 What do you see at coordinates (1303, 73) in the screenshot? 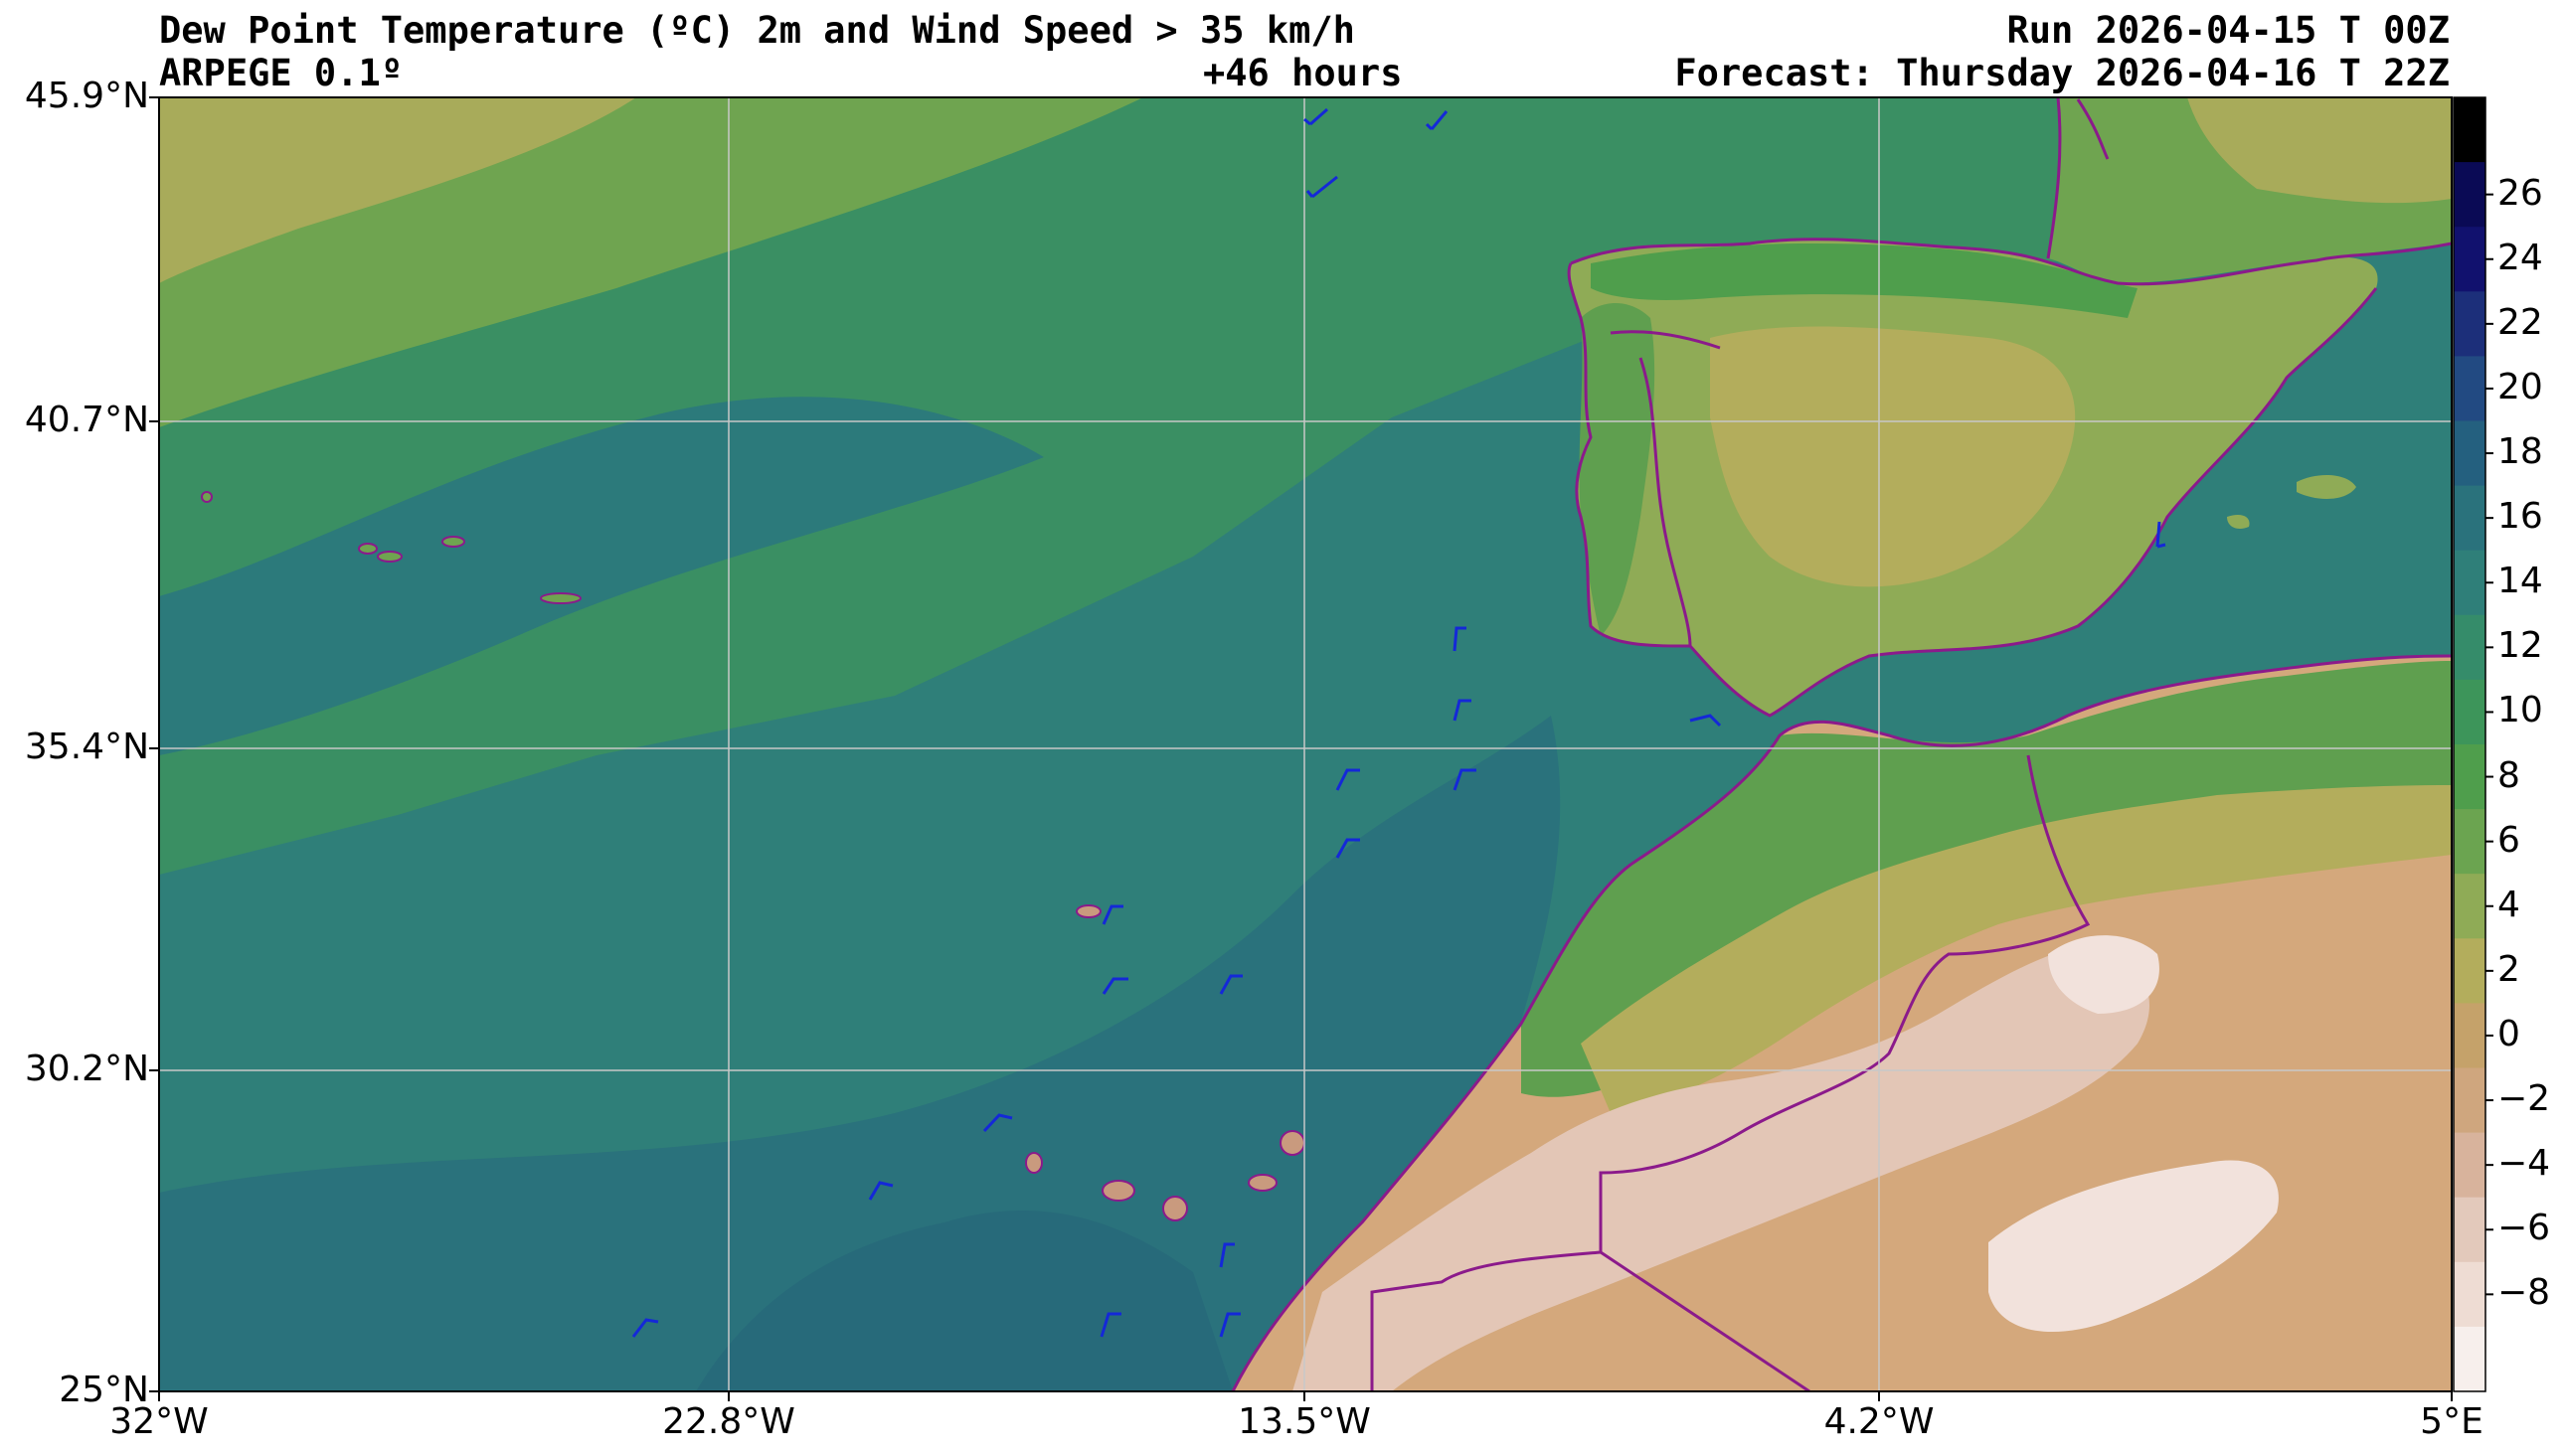
I see `lead-time-label: +46 hours` at bounding box center [1303, 73].